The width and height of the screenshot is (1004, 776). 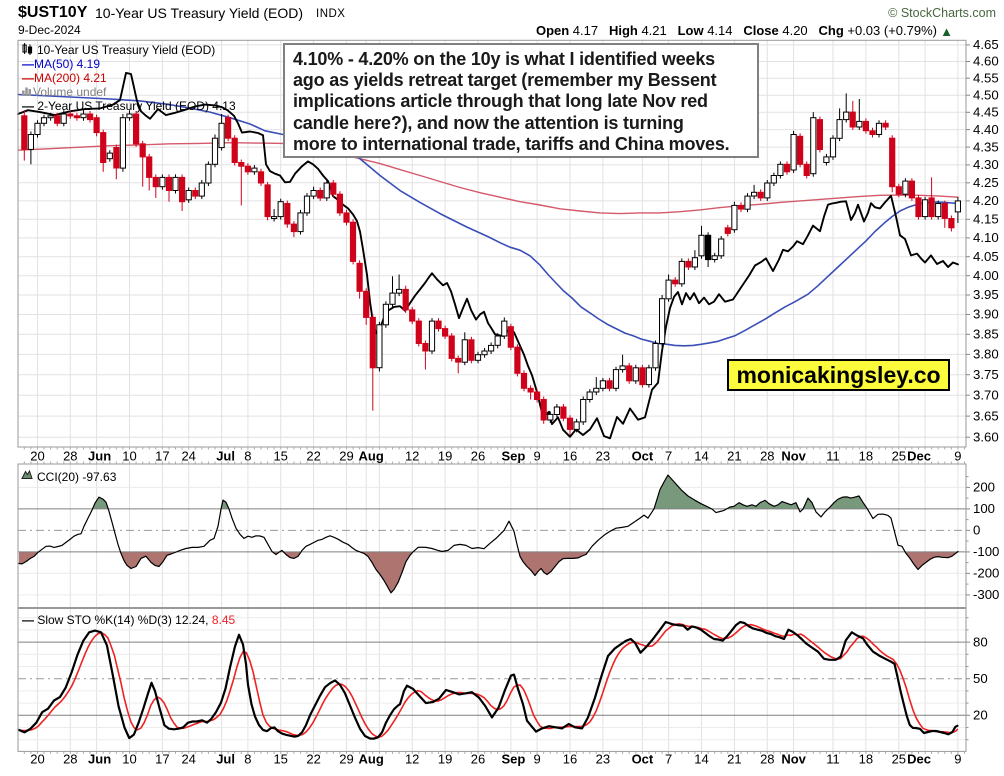 What do you see at coordinates (986, 573) in the screenshot?
I see `svg-text: -200` at bounding box center [986, 573].